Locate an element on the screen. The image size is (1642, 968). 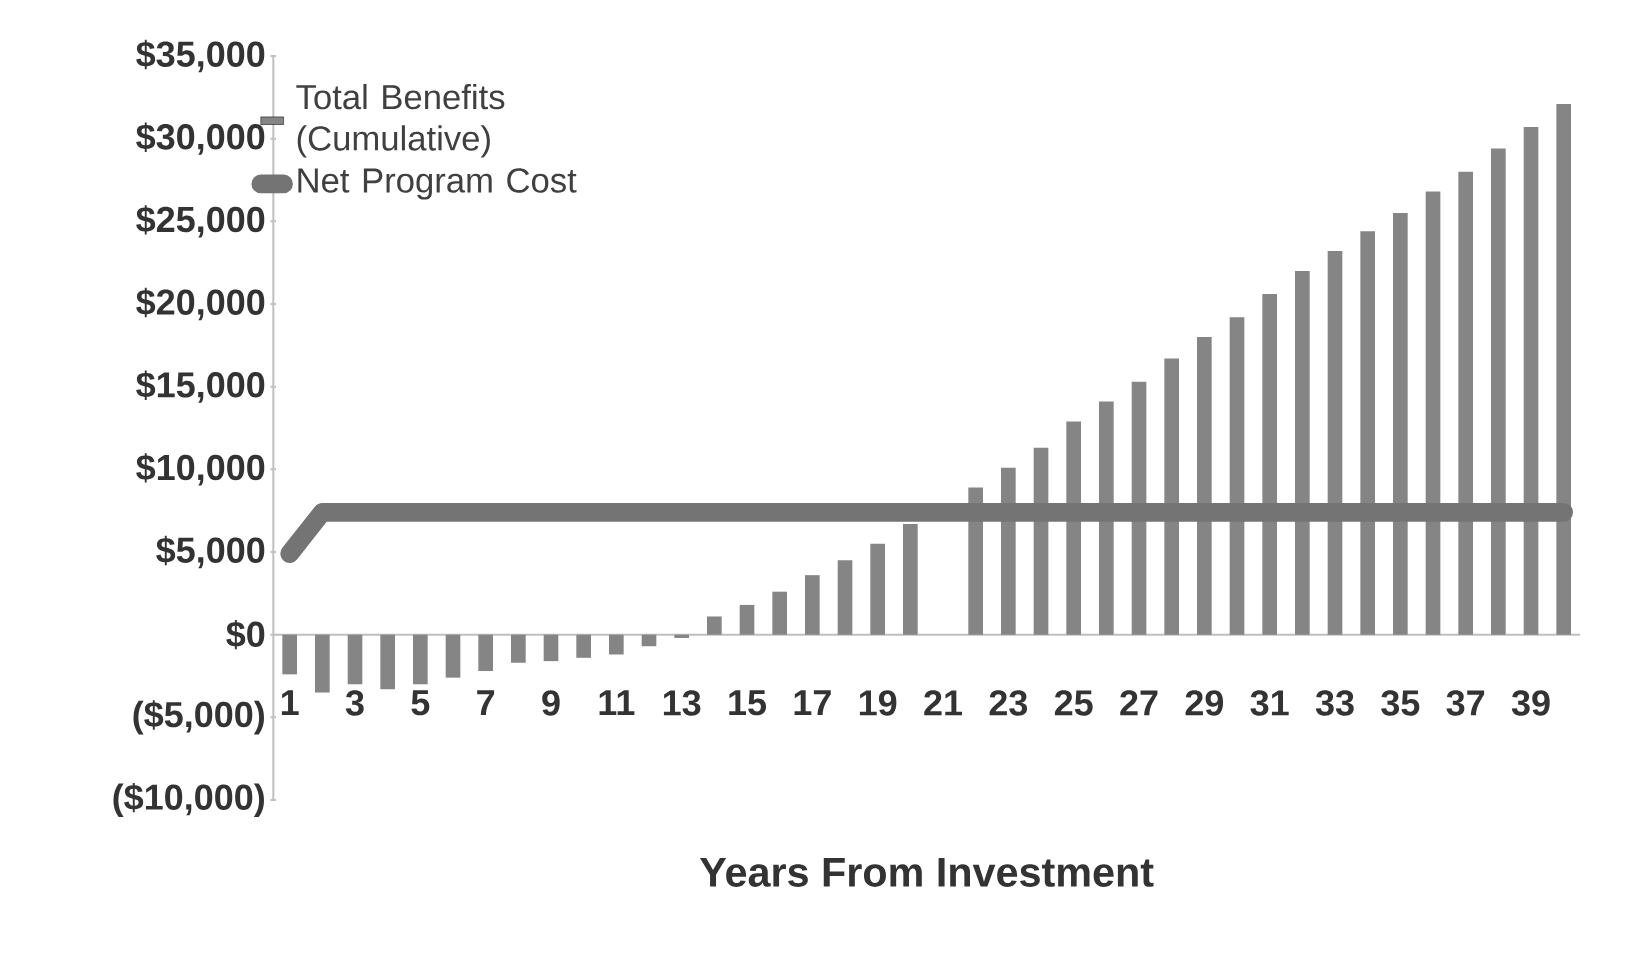
x-tick-label: 33 is located at coordinates (1334, 703).